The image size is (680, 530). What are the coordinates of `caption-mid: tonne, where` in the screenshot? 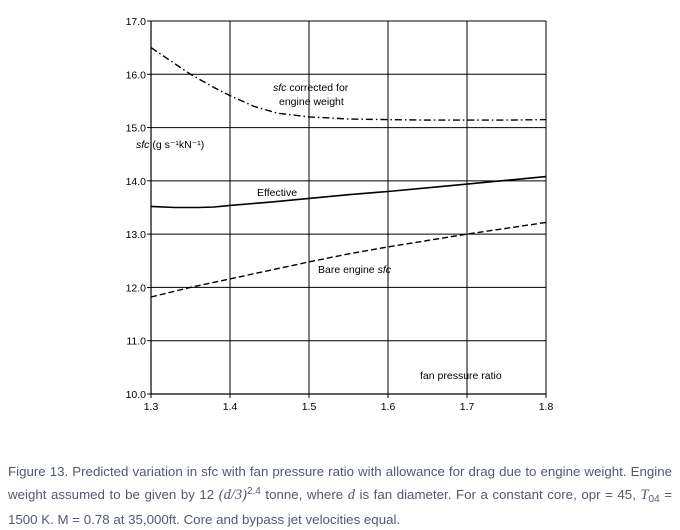 It's located at (304, 494).